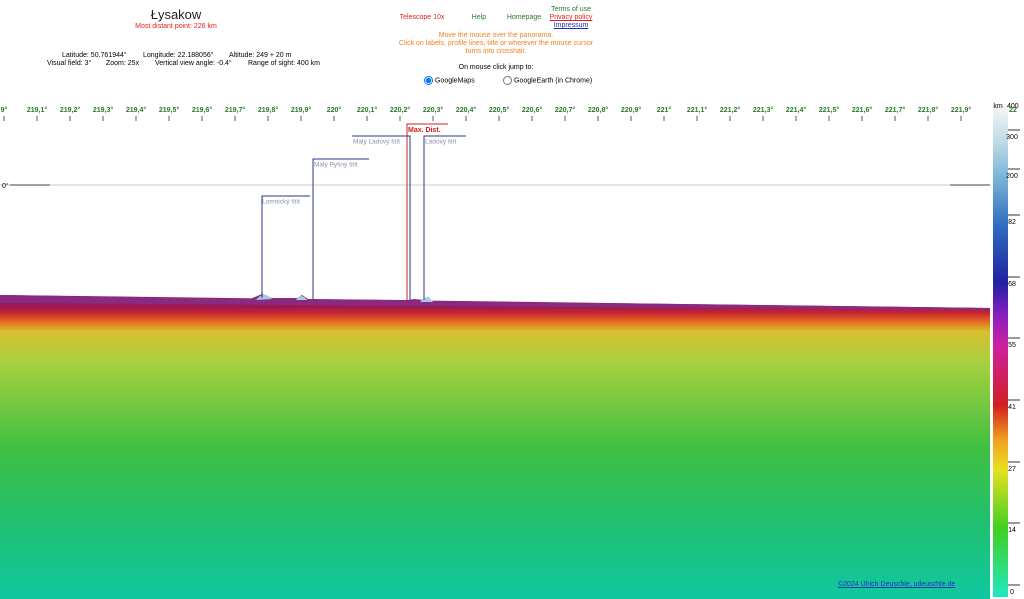  Describe the element at coordinates (376, 142) in the screenshot. I see `peak-label: Malý Ľadový štít` at that location.